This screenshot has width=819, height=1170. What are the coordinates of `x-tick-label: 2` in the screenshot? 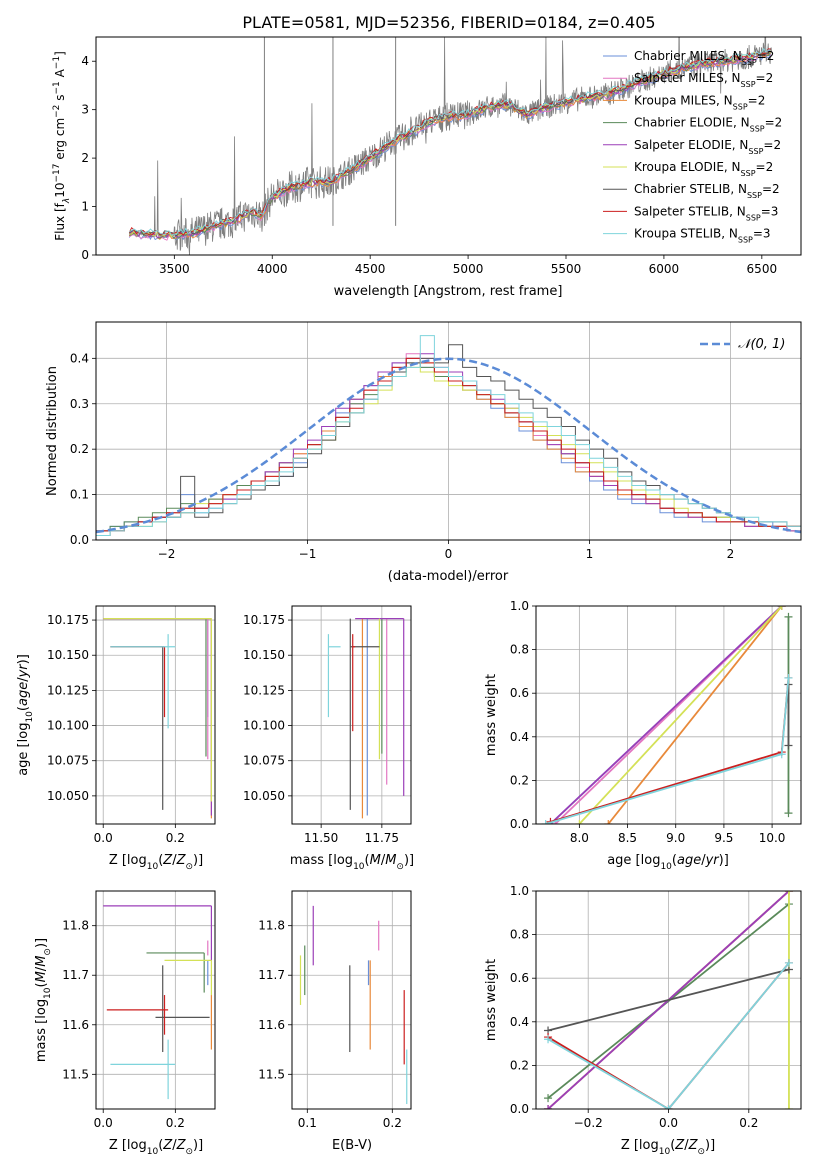 It's located at (731, 554).